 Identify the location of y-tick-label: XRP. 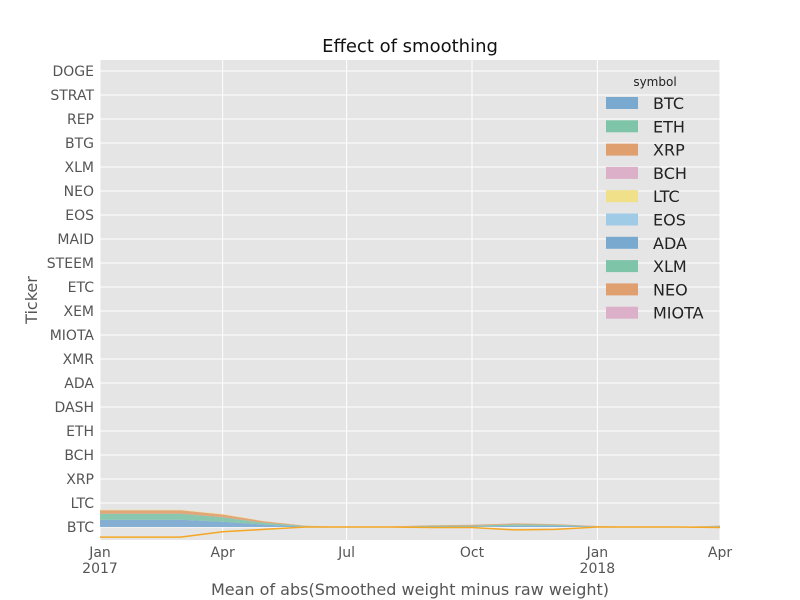
(80, 480).